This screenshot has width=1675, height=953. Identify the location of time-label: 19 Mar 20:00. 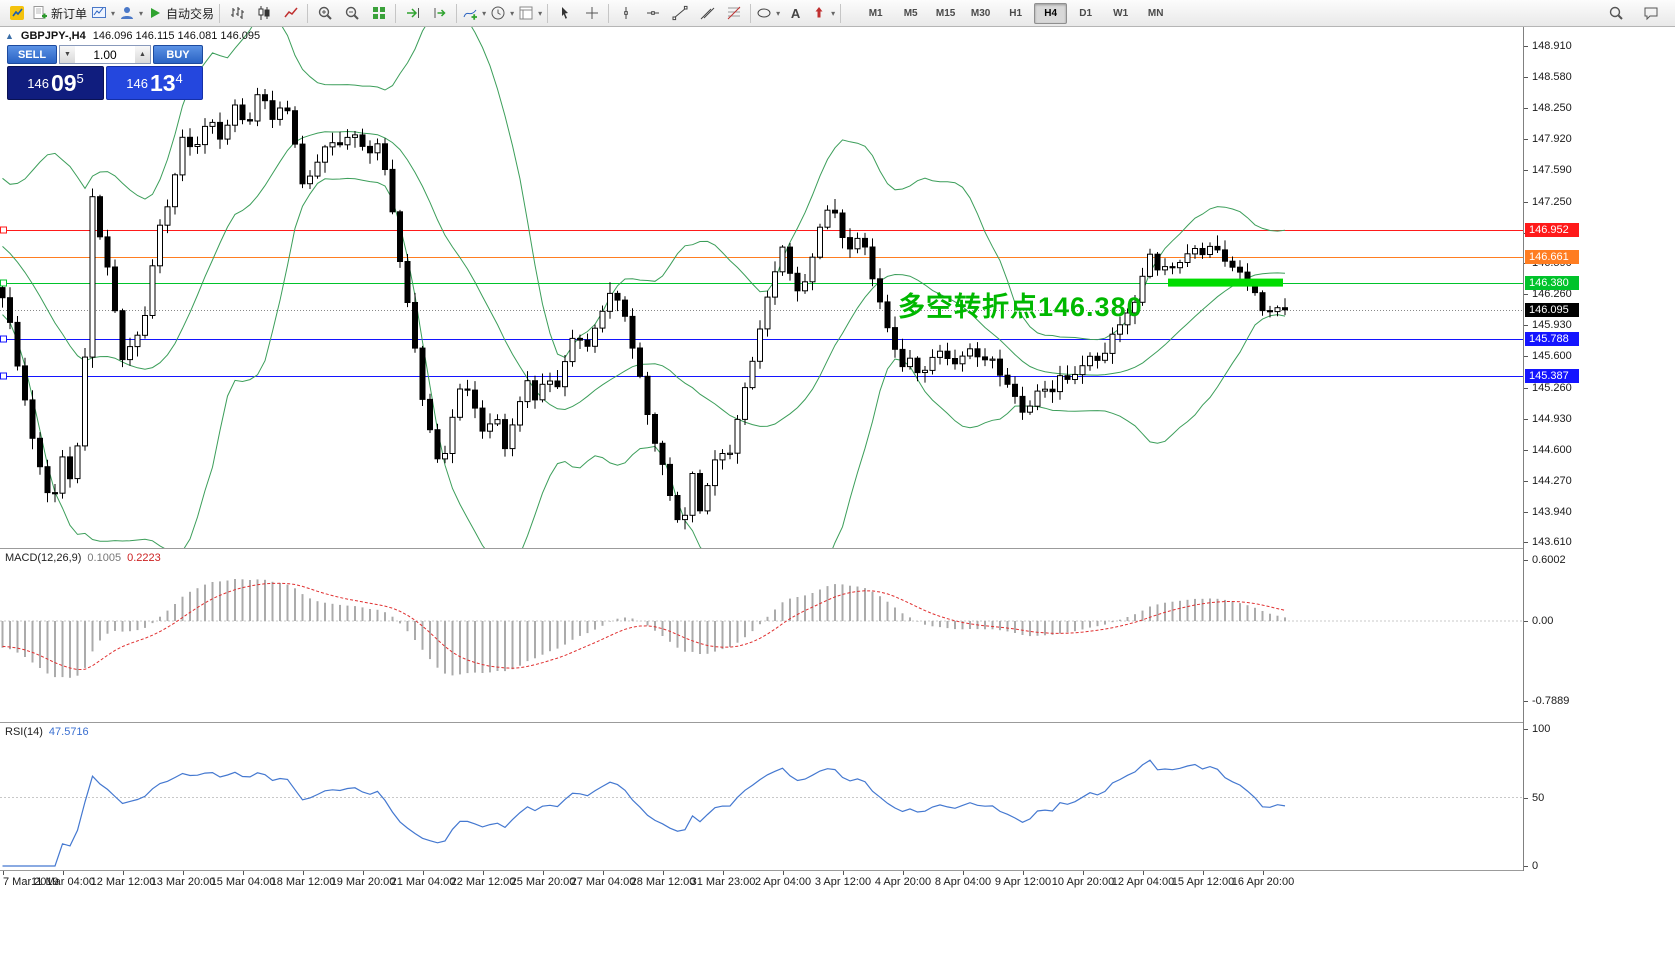
(363, 882).